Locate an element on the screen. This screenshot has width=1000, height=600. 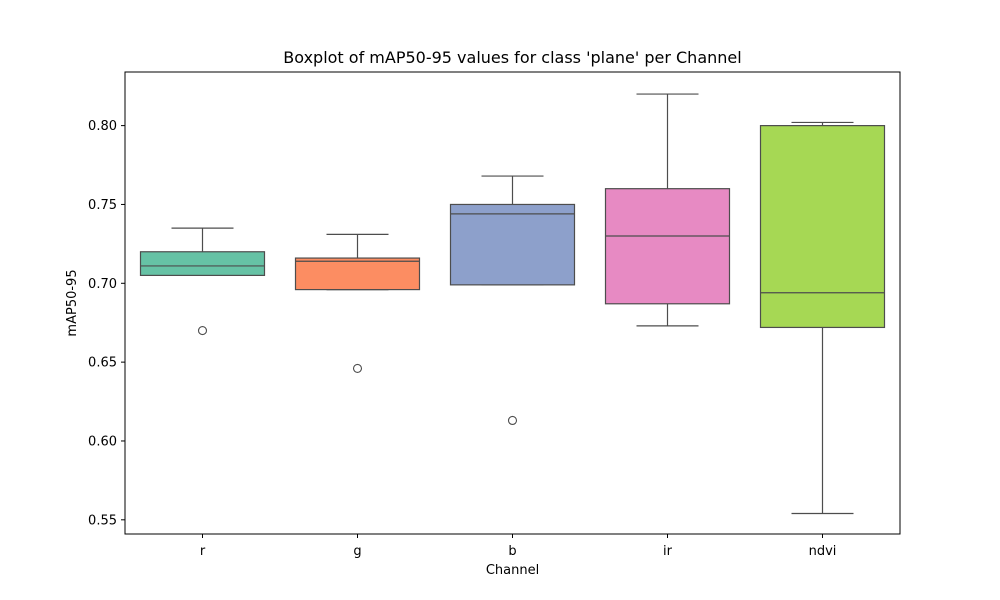
box-group-b is located at coordinates (512, 300).